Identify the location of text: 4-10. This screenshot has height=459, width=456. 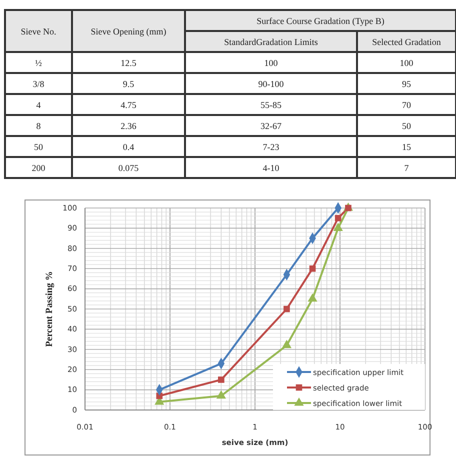
(271, 168).